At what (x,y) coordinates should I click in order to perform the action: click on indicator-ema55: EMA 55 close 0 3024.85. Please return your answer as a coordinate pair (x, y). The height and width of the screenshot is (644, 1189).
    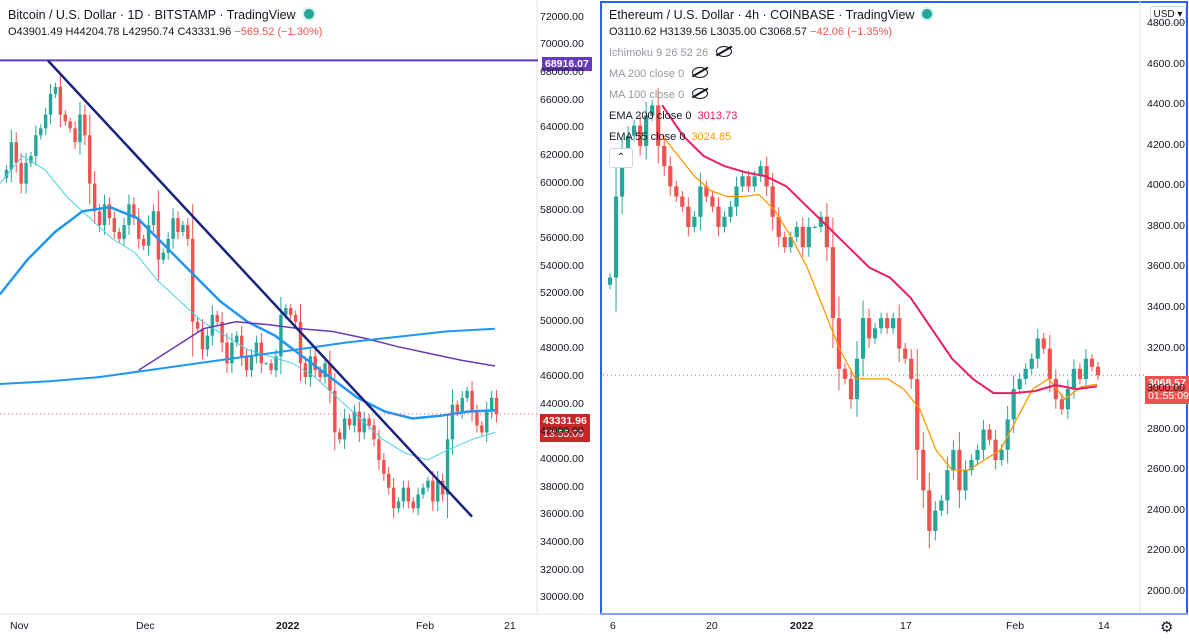
    Looking at the image, I should click on (670, 137).